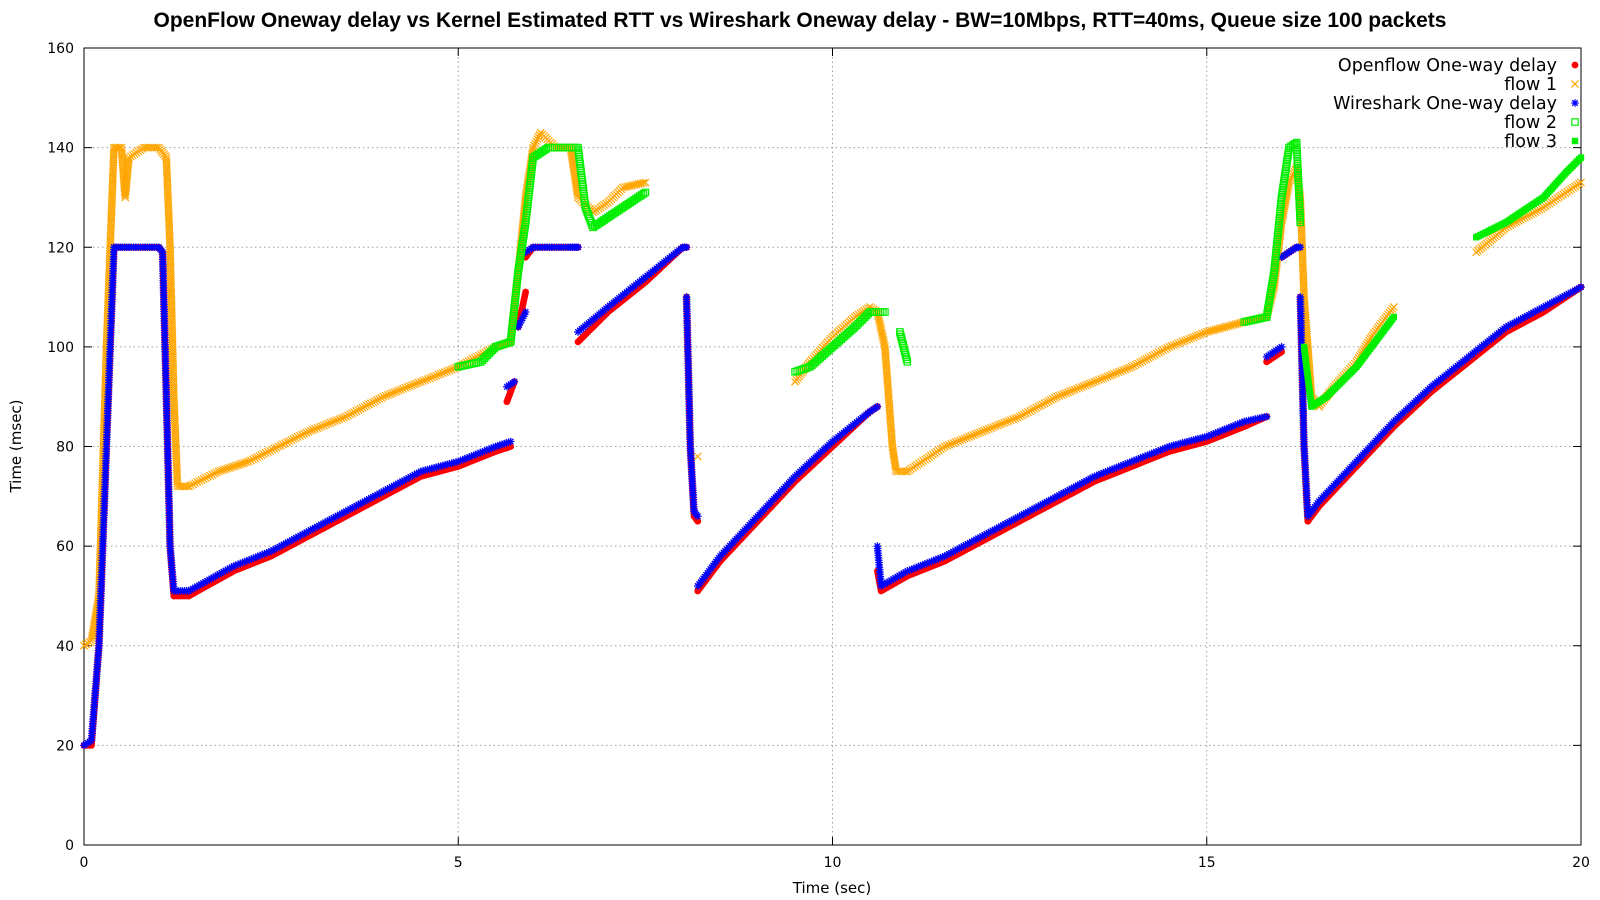  Describe the element at coordinates (60, 248) in the screenshot. I see `y-tick-label: 120` at that location.